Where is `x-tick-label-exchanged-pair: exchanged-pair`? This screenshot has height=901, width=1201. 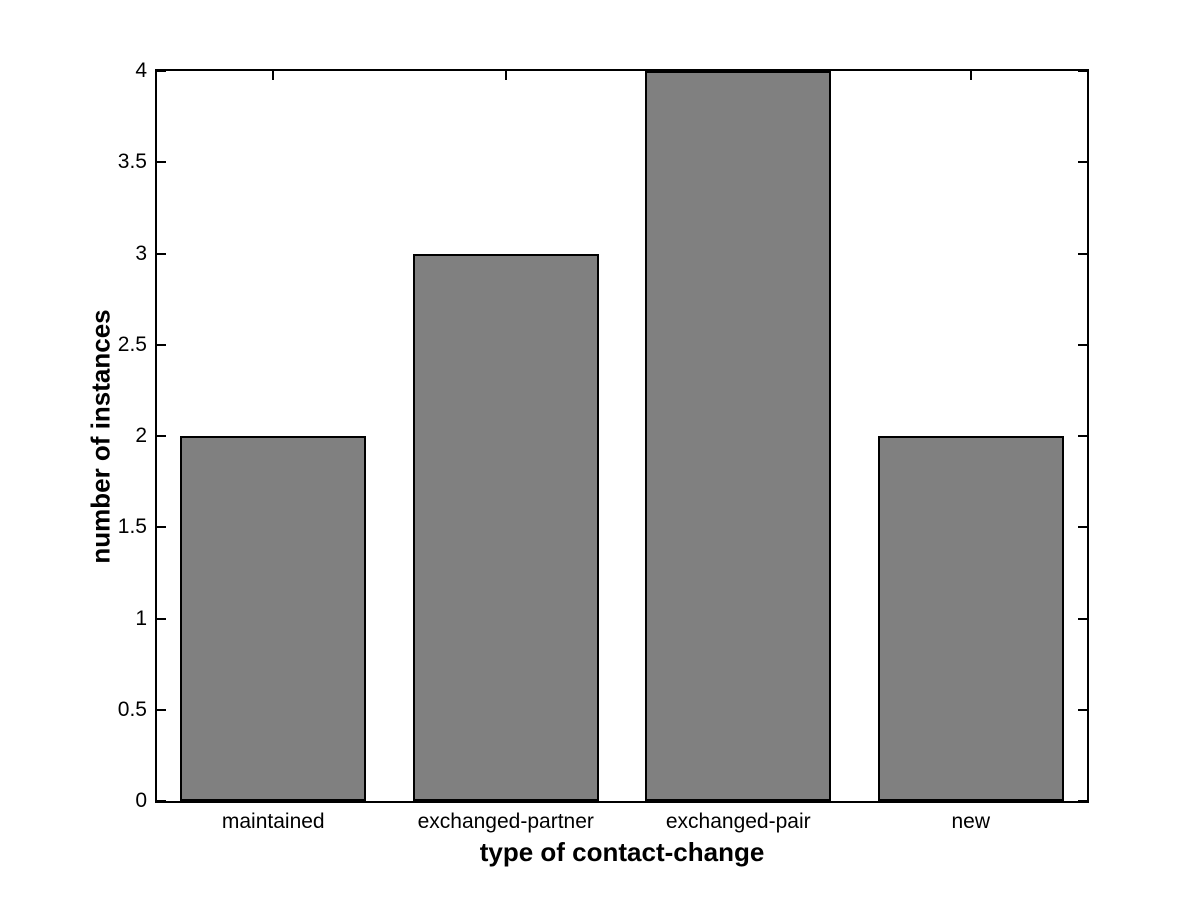 x-tick-label-exchanged-pair: exchanged-pair is located at coordinates (738, 821).